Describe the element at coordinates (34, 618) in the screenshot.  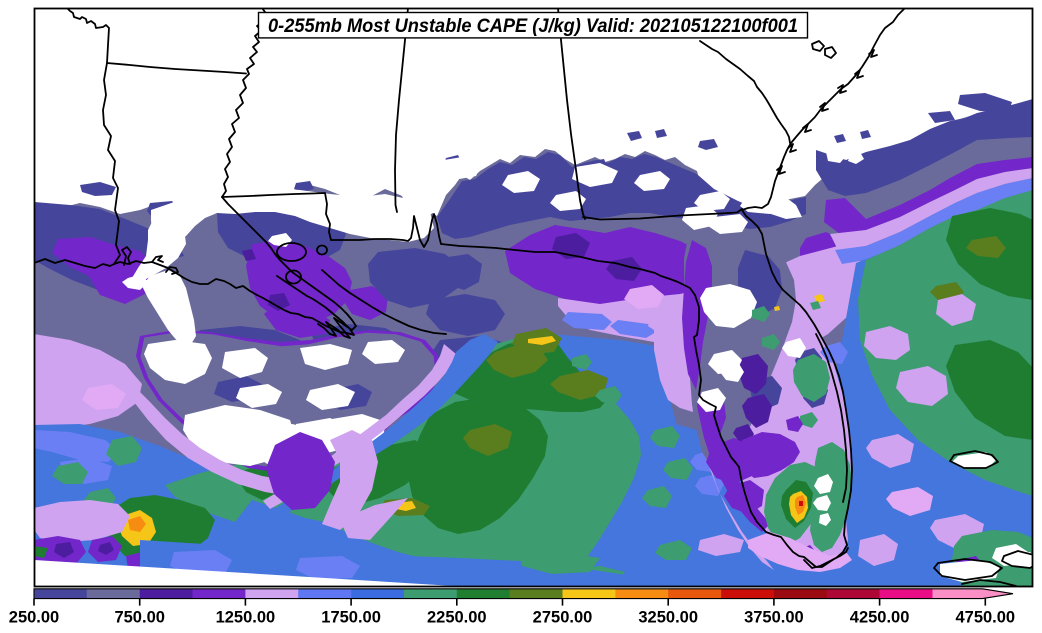
I see `svg-text: 250.00` at that location.